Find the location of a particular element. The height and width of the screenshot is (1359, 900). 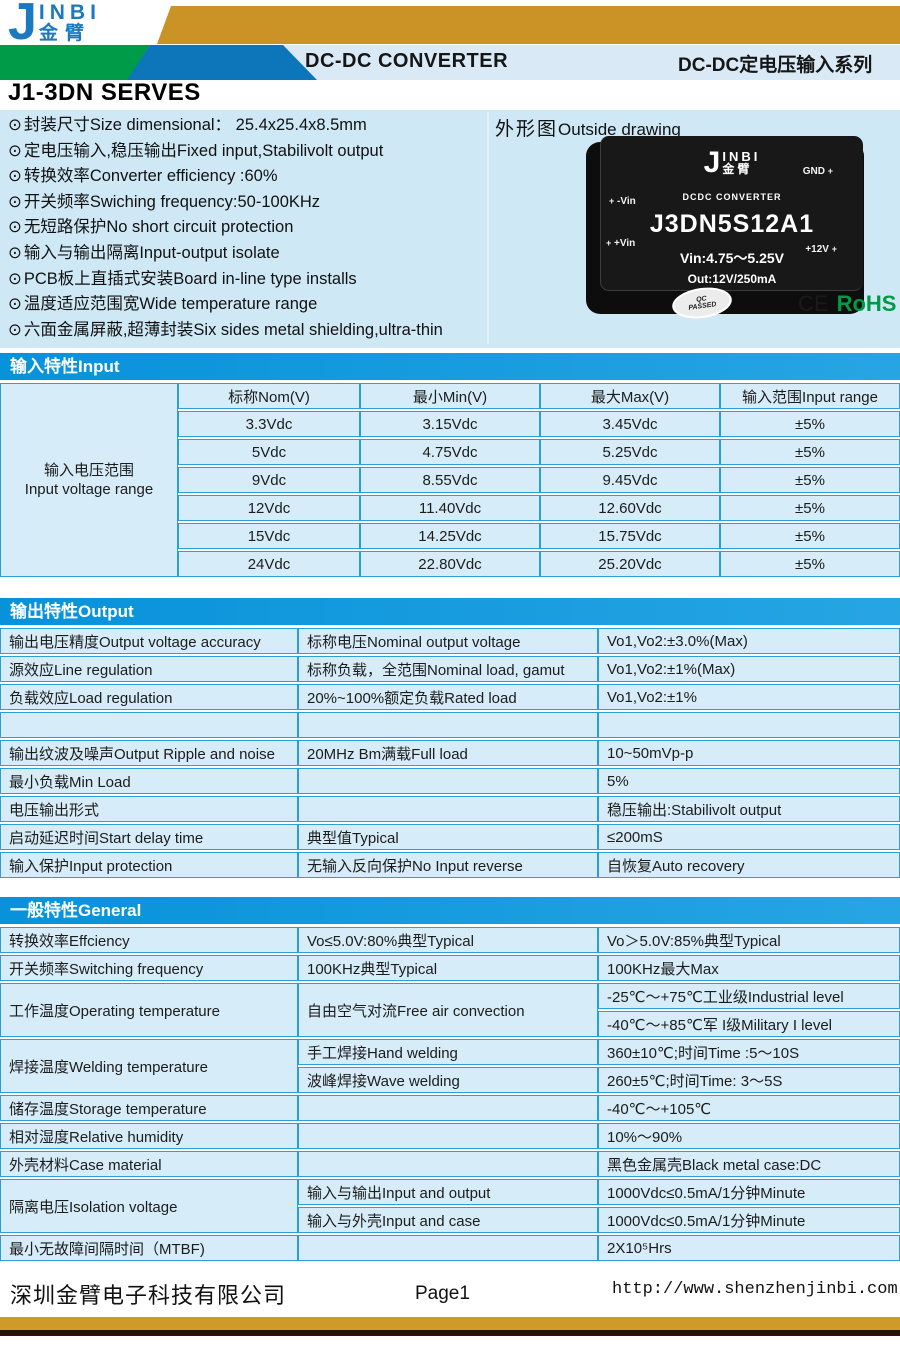

row-label: 相对湿度Relative humidity is located at coordinates (149, 1136).